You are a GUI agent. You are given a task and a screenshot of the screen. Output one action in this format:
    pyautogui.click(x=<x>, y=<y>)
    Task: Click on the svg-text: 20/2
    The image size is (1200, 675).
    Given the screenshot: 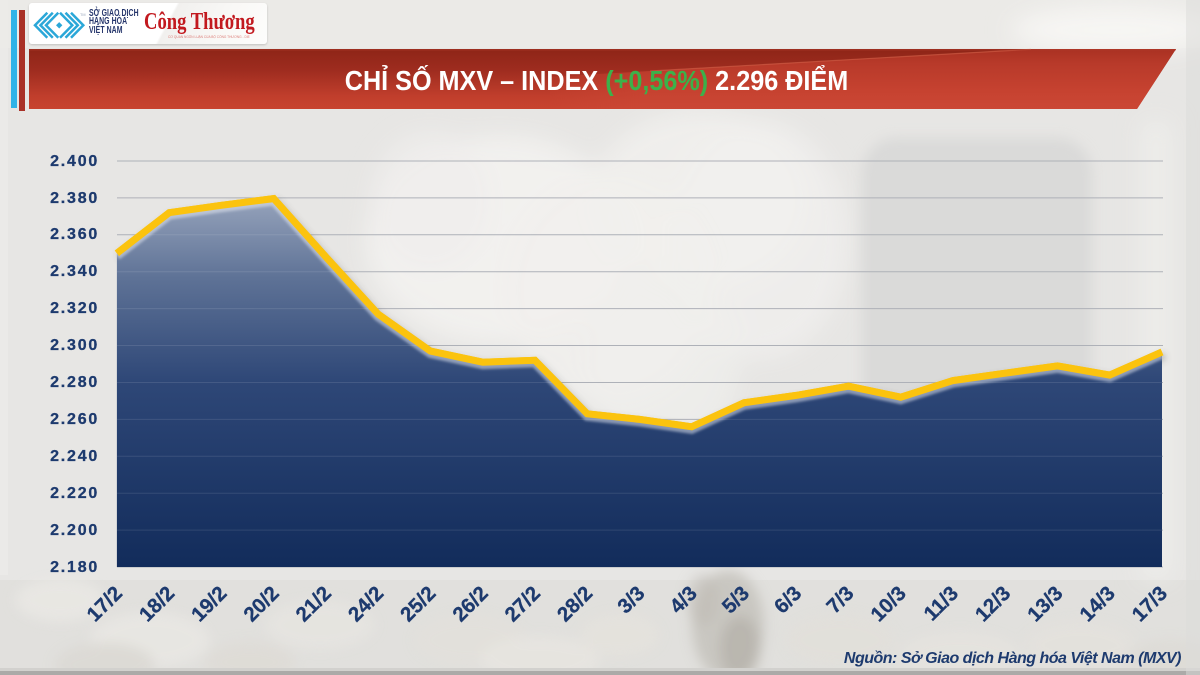 What is the action you would take?
    pyautogui.click(x=261, y=604)
    